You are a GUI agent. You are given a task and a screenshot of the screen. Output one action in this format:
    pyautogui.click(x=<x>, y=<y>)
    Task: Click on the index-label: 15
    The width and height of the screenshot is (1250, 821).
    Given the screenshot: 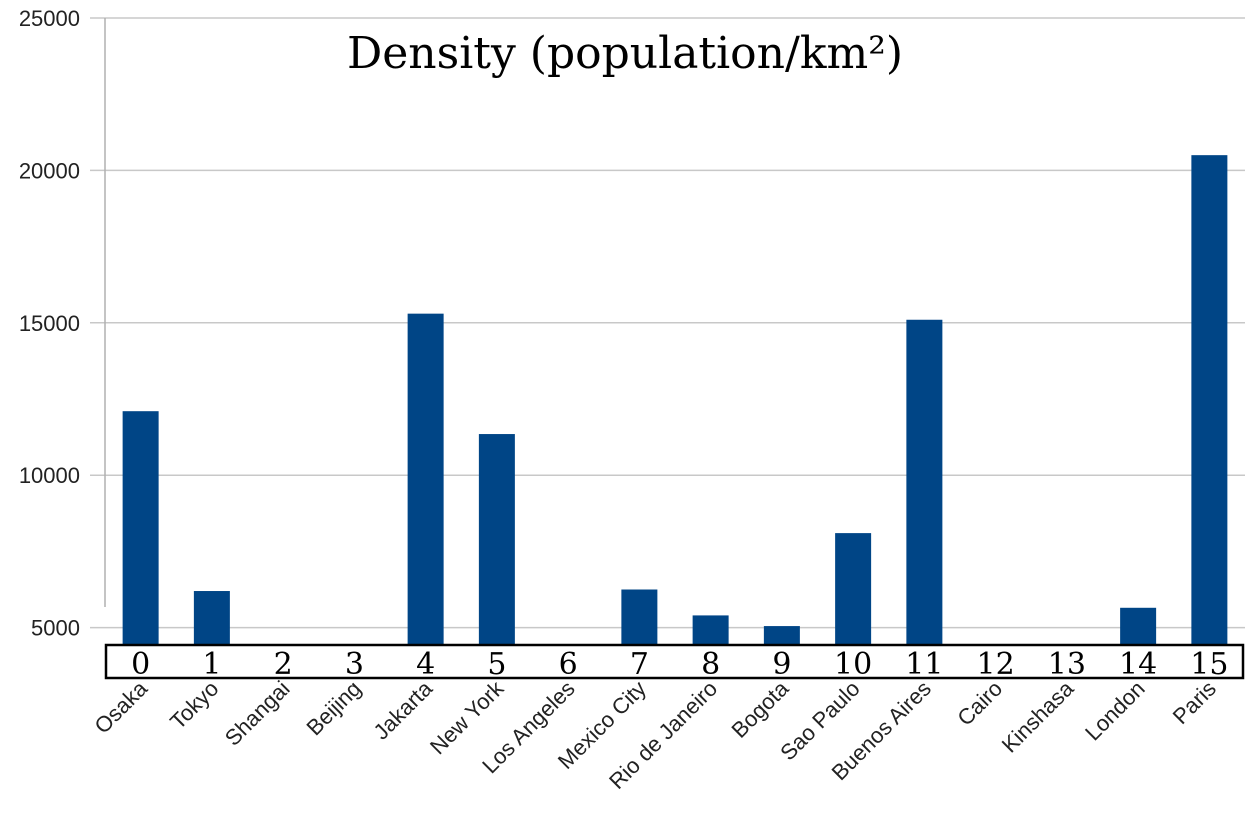 What is the action you would take?
    pyautogui.click(x=1209, y=664)
    